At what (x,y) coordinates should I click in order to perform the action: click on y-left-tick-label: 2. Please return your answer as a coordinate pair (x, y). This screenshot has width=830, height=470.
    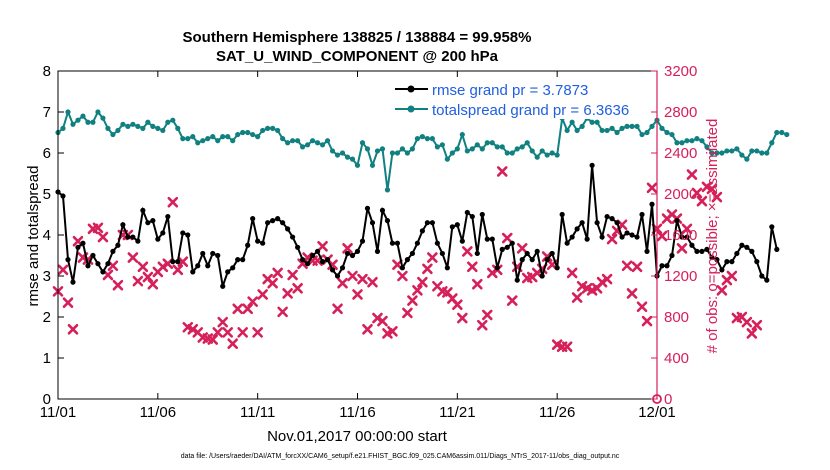
    Looking at the image, I should click on (47, 317).